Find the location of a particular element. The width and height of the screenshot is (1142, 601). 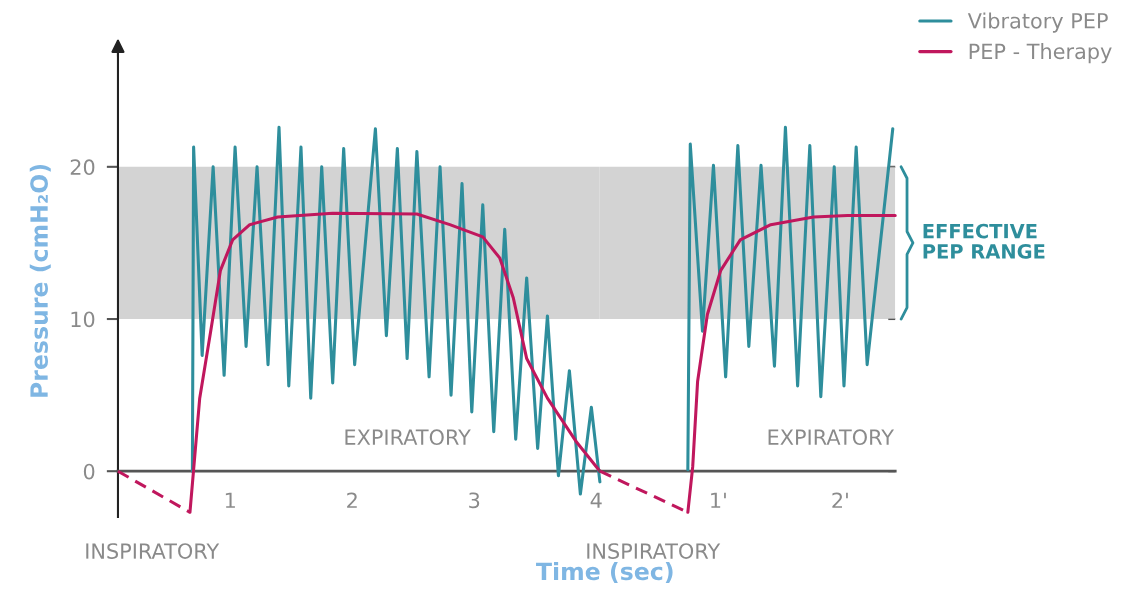

legend-label: PEP - Therapy is located at coordinates (1040, 53).